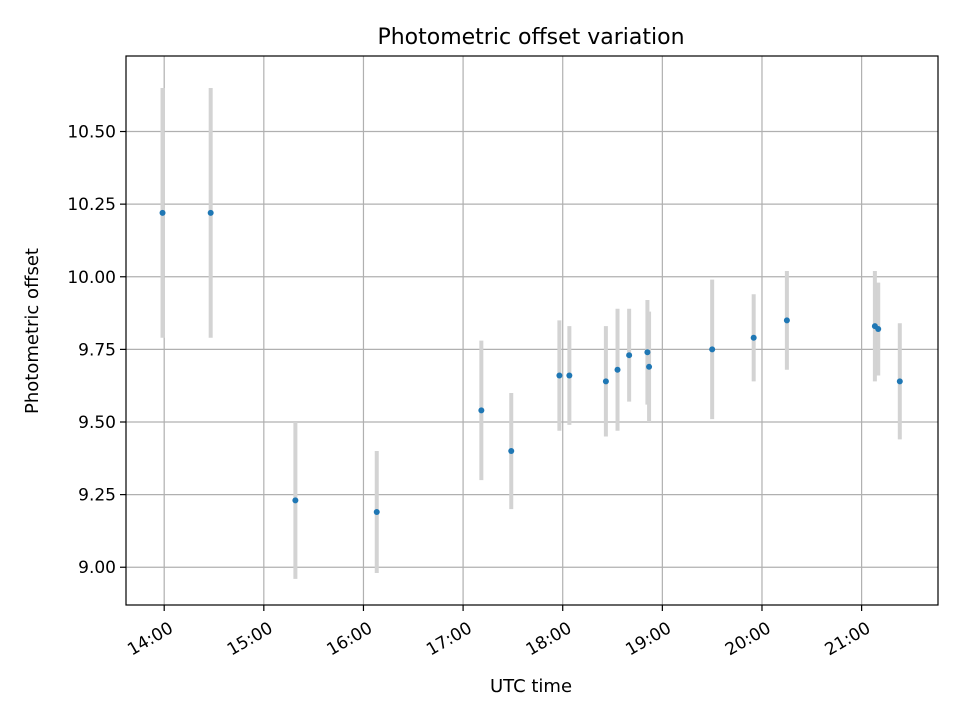 This screenshot has width=960, height=720. I want to click on y-axis-label: Photometric offset, so click(32, 331).